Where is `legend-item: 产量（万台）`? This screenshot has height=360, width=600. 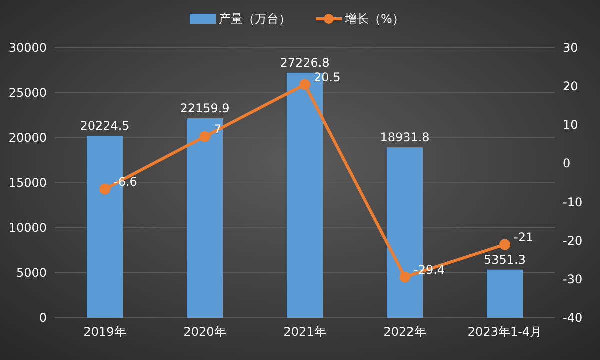
legend-item: 产量（万台） is located at coordinates (240, 19).